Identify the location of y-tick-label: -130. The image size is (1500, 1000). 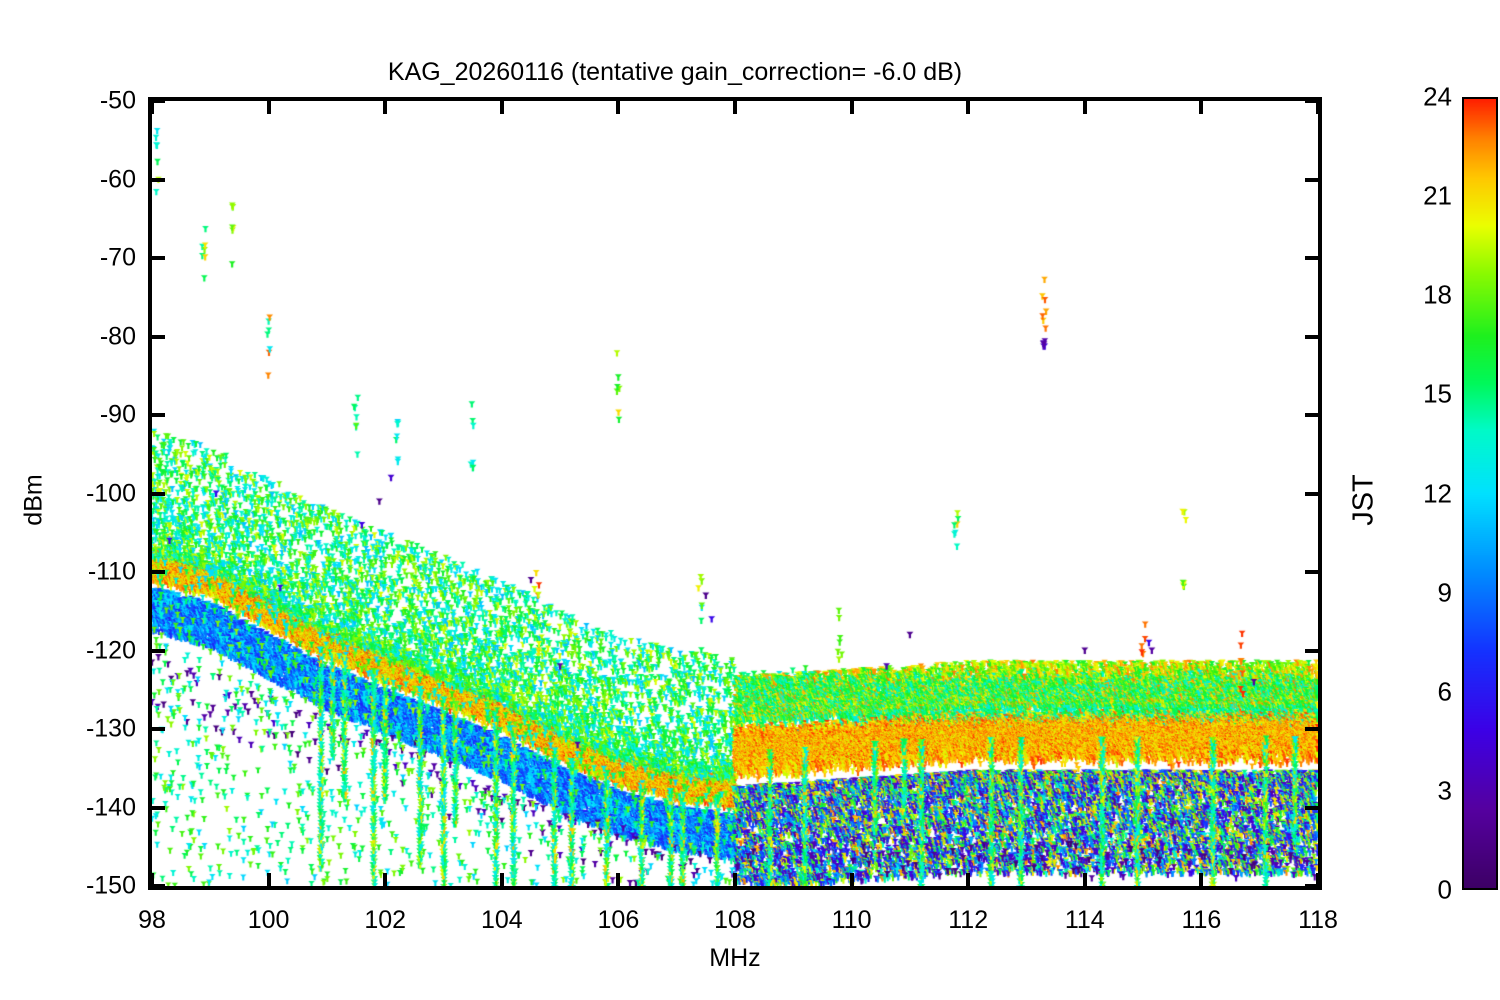
(110, 728).